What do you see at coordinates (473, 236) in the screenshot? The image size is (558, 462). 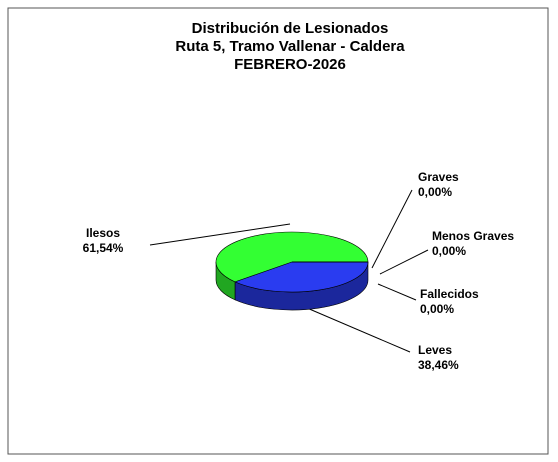 I see `data-label-name: Menos Graves` at bounding box center [473, 236].